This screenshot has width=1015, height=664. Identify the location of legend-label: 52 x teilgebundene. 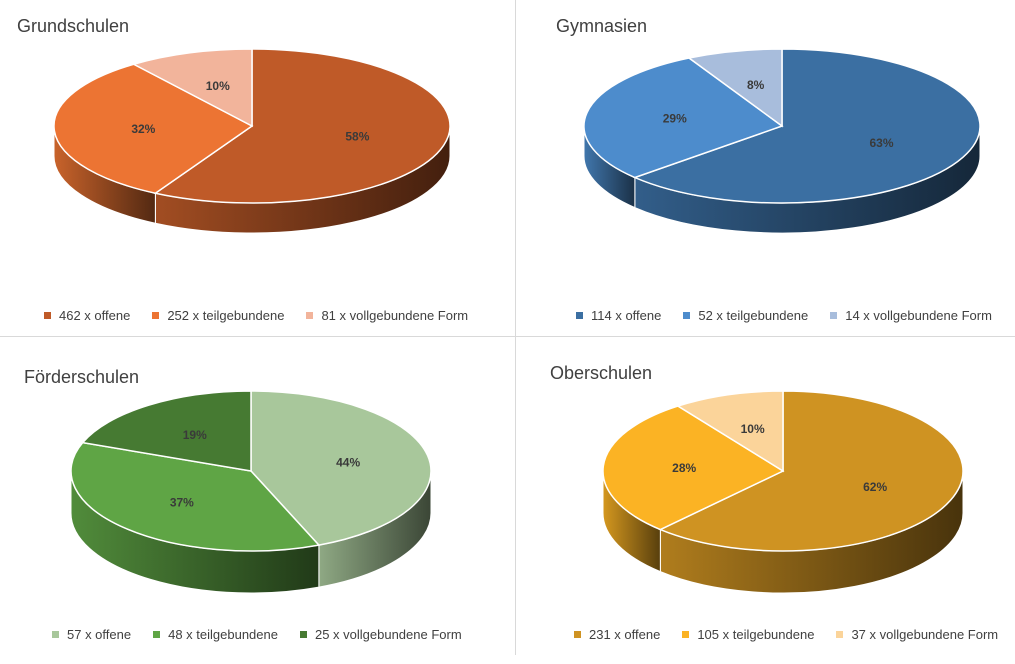
(753, 315).